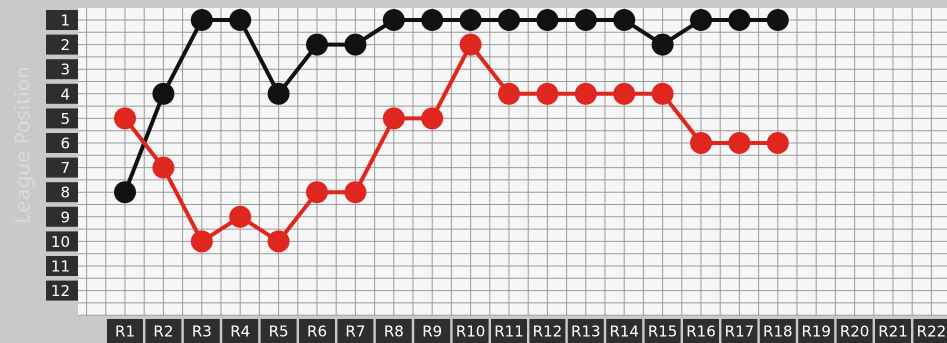 The width and height of the screenshot is (947, 343). What do you see at coordinates (65, 193) in the screenshot?
I see `y-tick-label: 8` at bounding box center [65, 193].